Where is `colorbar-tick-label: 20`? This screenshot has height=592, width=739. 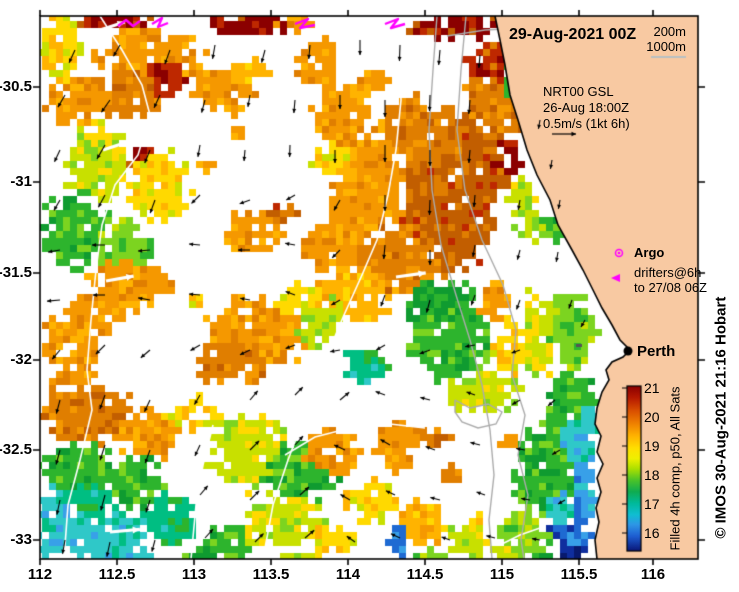 colorbar-tick-label: 20 is located at coordinates (652, 417).